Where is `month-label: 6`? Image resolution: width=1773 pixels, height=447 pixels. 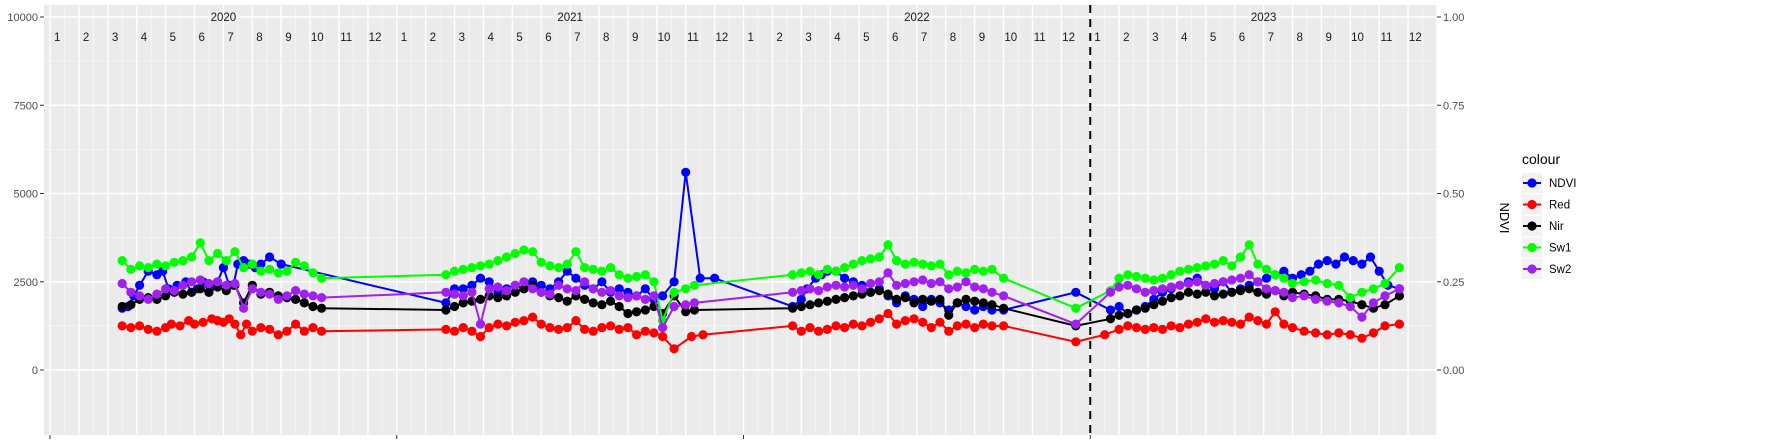 month-label: 6 is located at coordinates (548, 38).